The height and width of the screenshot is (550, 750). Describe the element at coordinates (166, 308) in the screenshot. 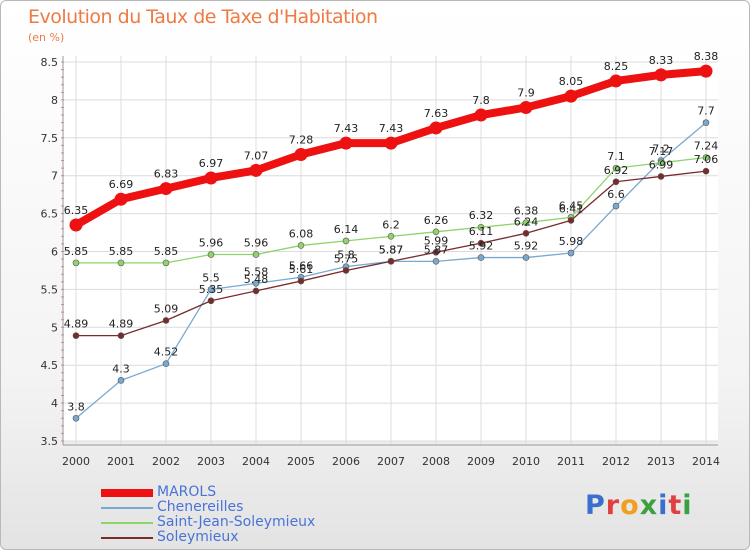

I see `data-label: 5.09` at that location.